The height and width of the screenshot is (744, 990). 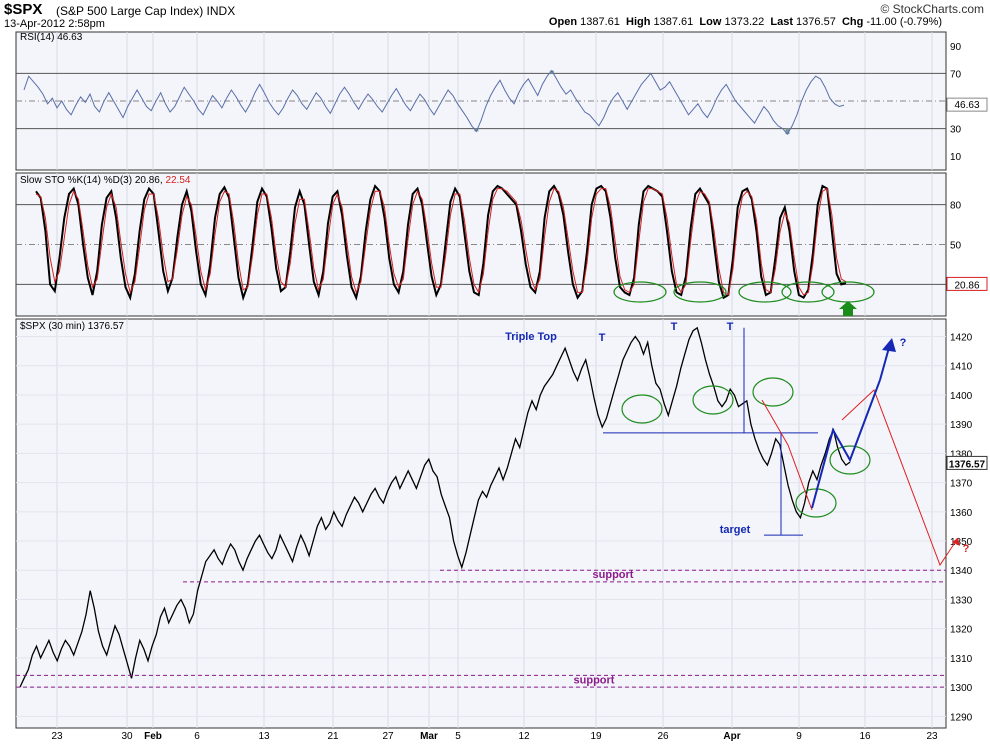 I want to click on x-tick-label: Mar, so click(x=429, y=736).